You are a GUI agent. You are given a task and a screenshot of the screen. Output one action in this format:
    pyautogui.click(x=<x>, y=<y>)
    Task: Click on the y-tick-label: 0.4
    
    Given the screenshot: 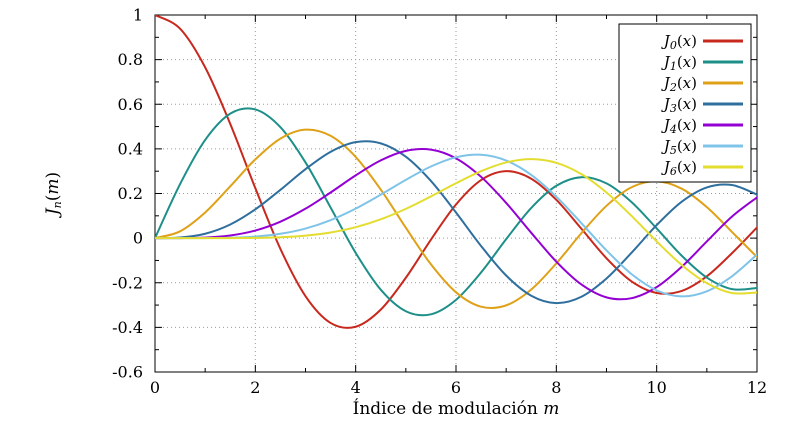 What is the action you would take?
    pyautogui.click(x=130, y=148)
    